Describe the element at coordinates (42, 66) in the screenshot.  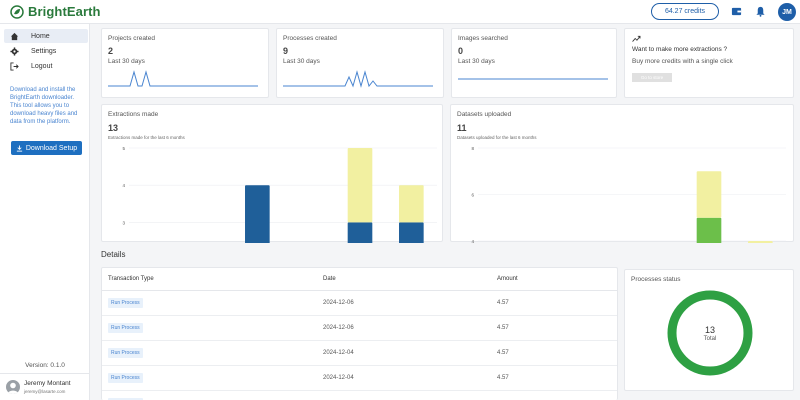
I see `sidebar-item-label: Logout` at that location.